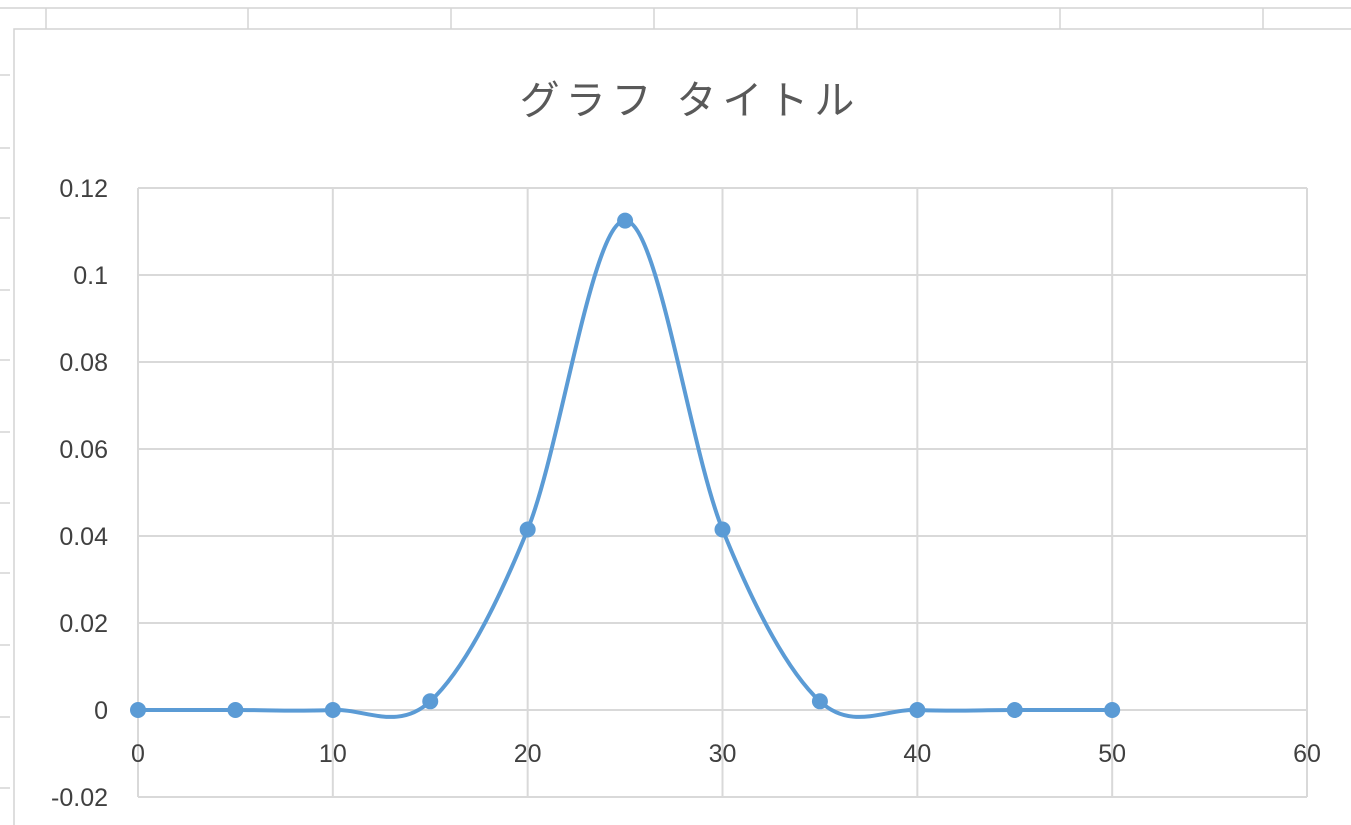  I want to click on y-tick-label: 0.04, so click(83, 537).